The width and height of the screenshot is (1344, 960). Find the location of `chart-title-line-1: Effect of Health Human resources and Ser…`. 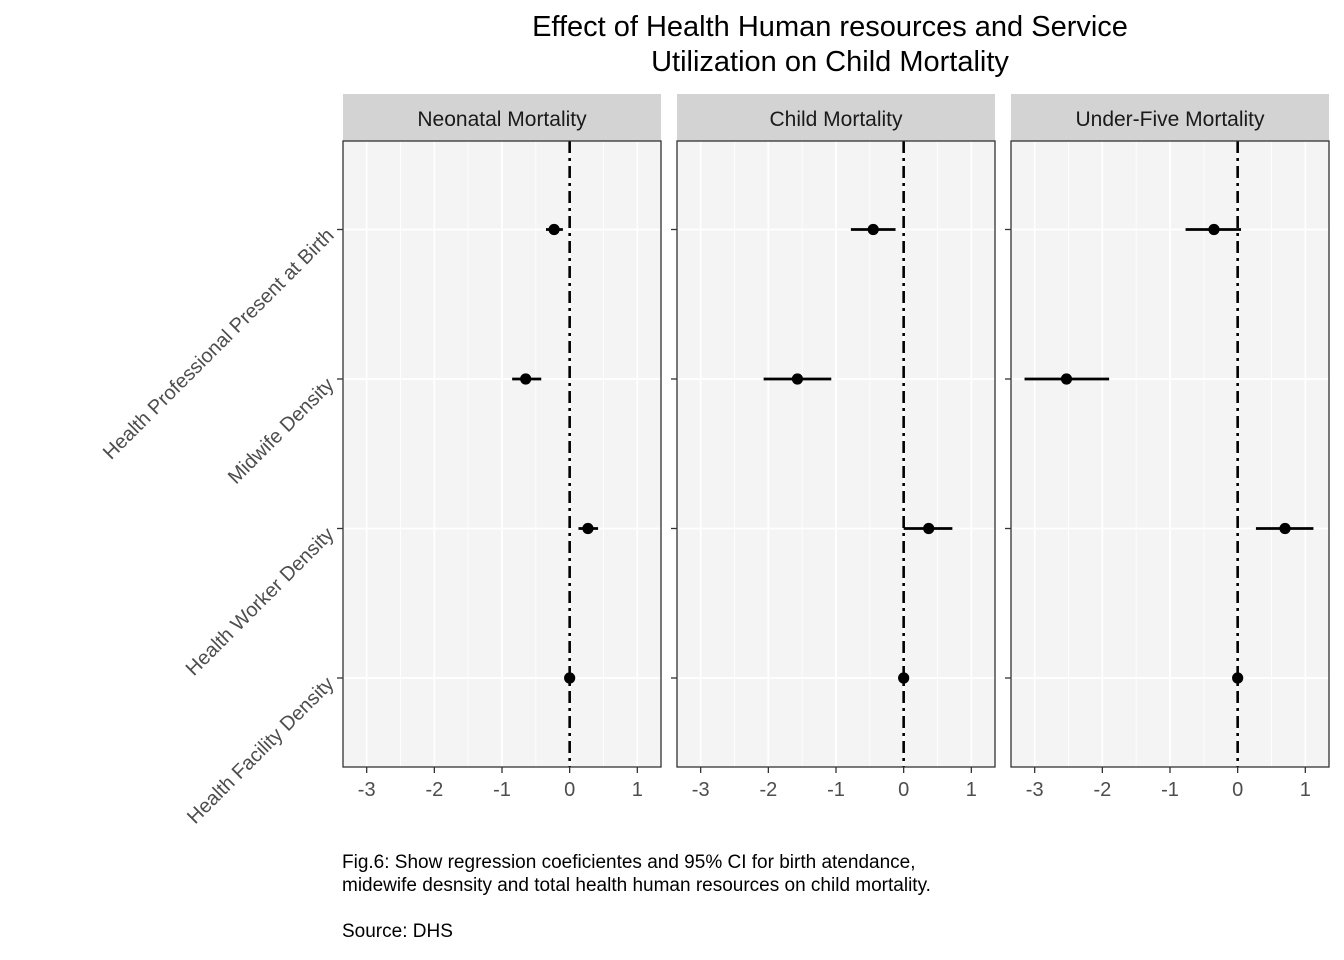

chart-title-line-1: Effect of Health Human resources and Ser… is located at coordinates (830, 27).